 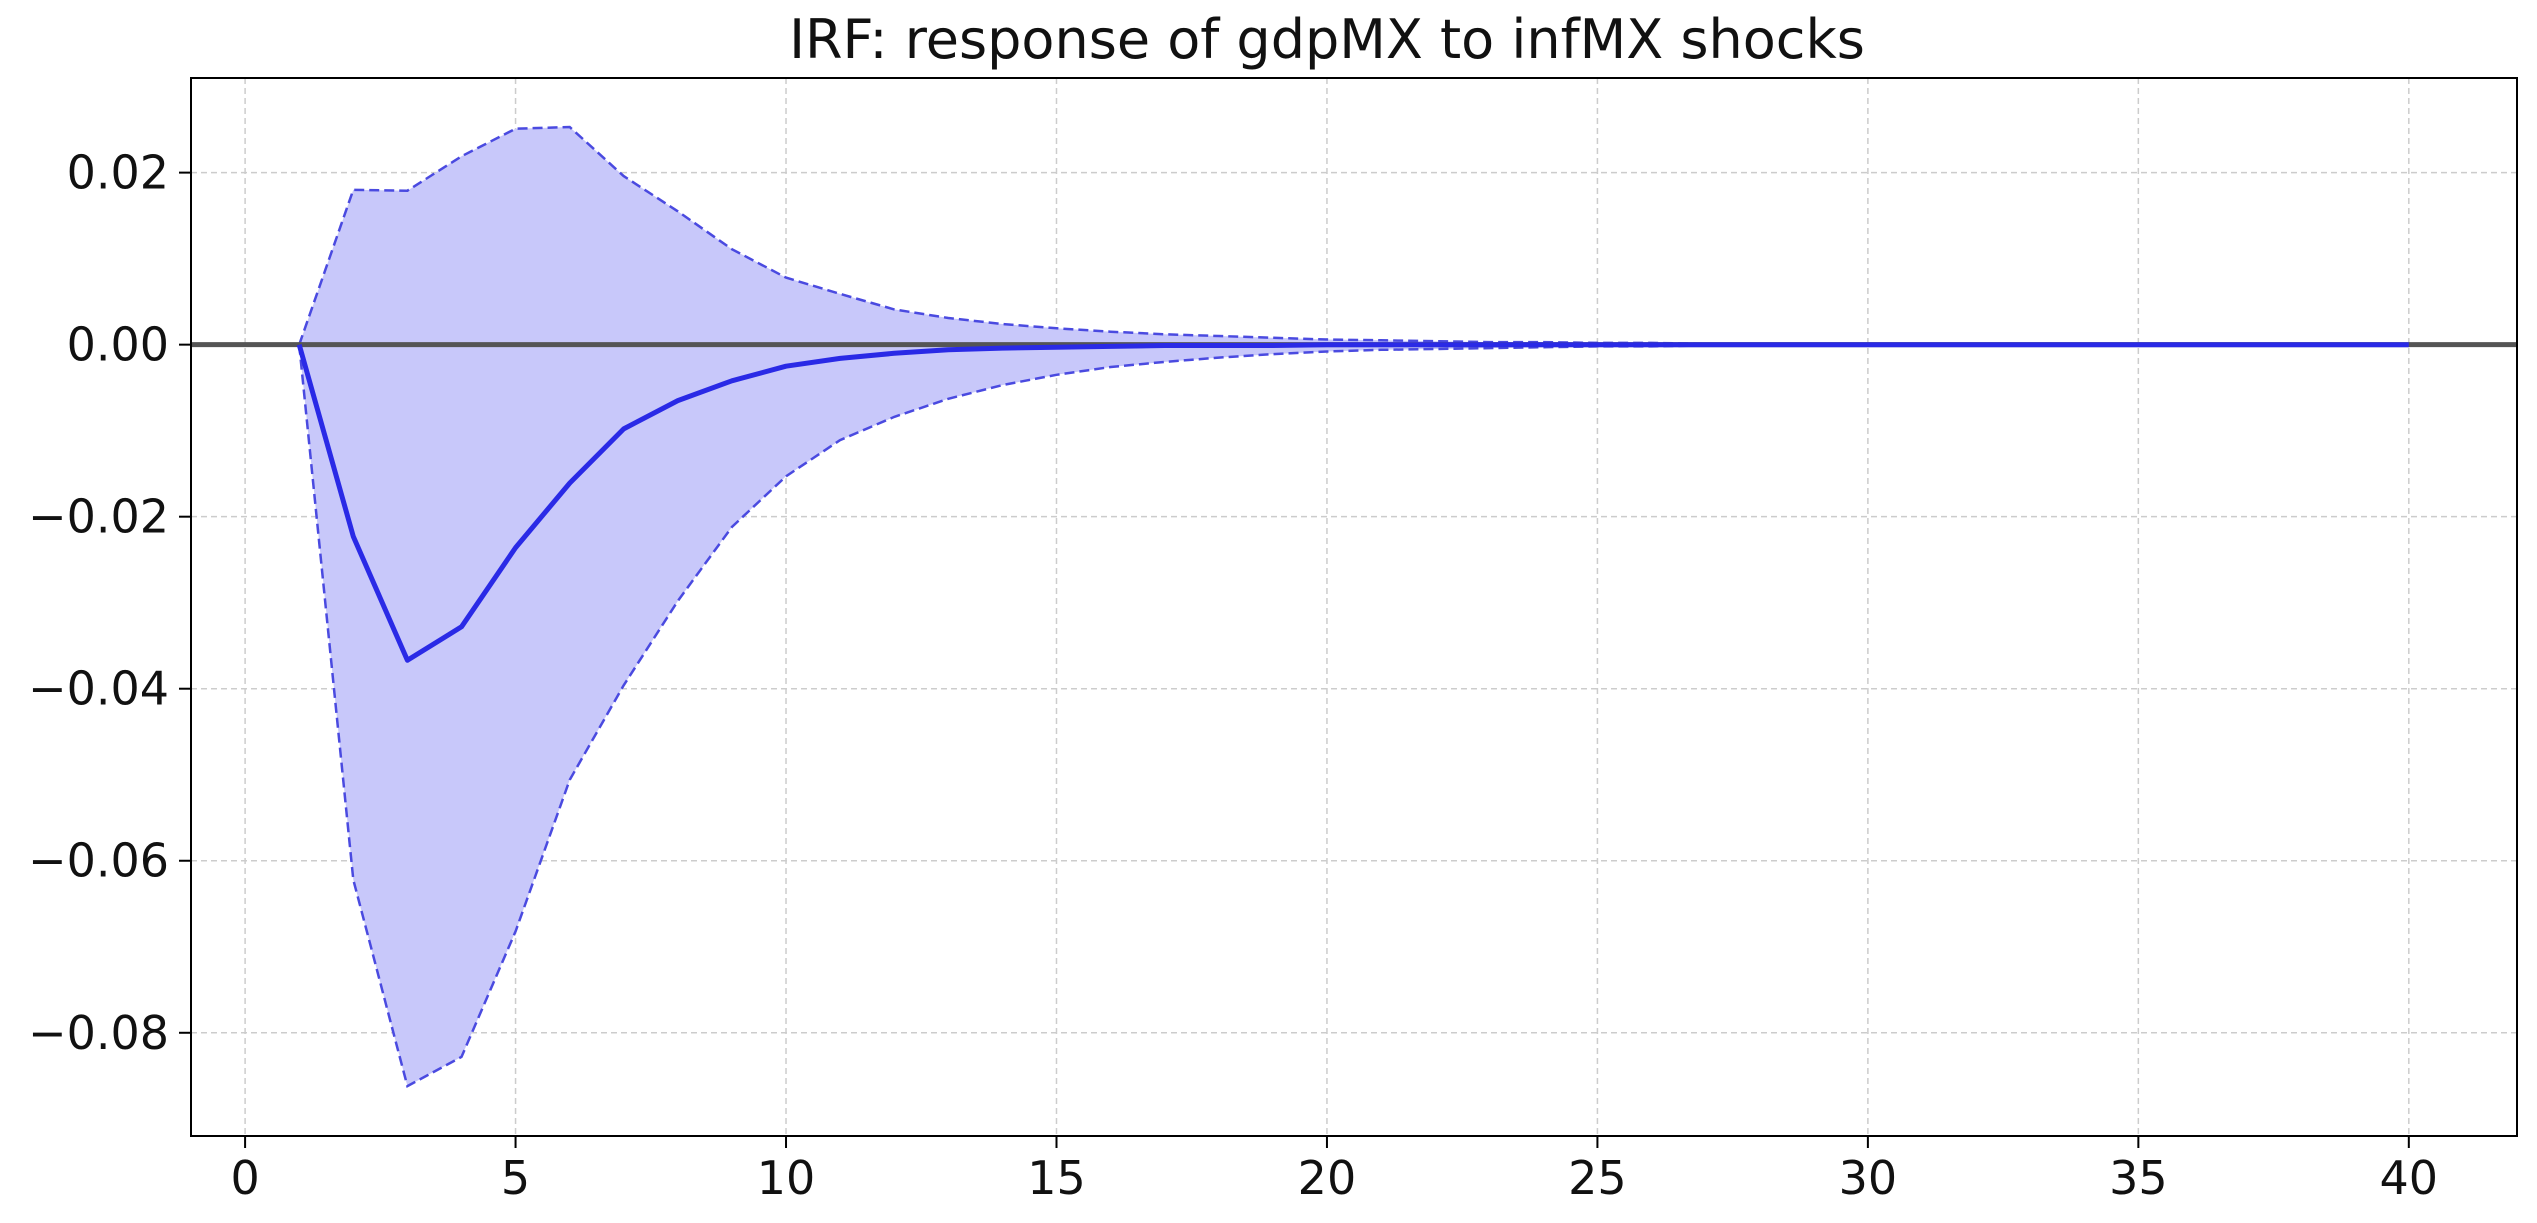 What do you see at coordinates (1327, 1178) in the screenshot?
I see `x-tick-label: 20` at bounding box center [1327, 1178].